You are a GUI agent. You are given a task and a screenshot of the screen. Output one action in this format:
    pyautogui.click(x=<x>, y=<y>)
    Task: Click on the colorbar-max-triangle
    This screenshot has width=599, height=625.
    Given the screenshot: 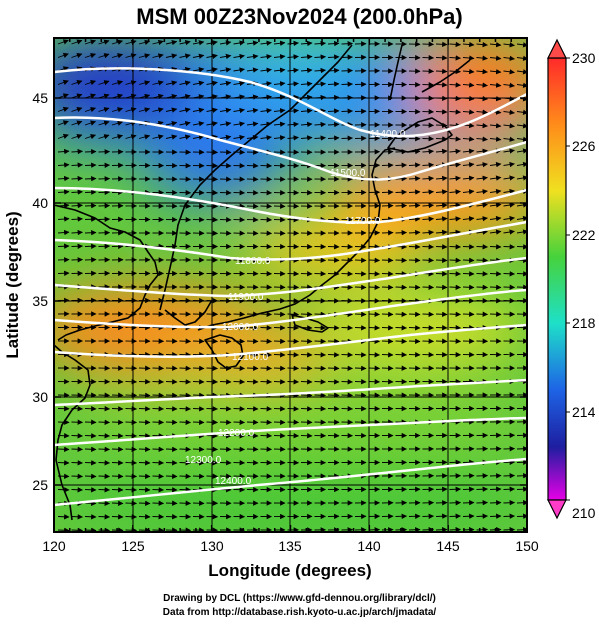 What is the action you would take?
    pyautogui.click(x=557, y=48)
    